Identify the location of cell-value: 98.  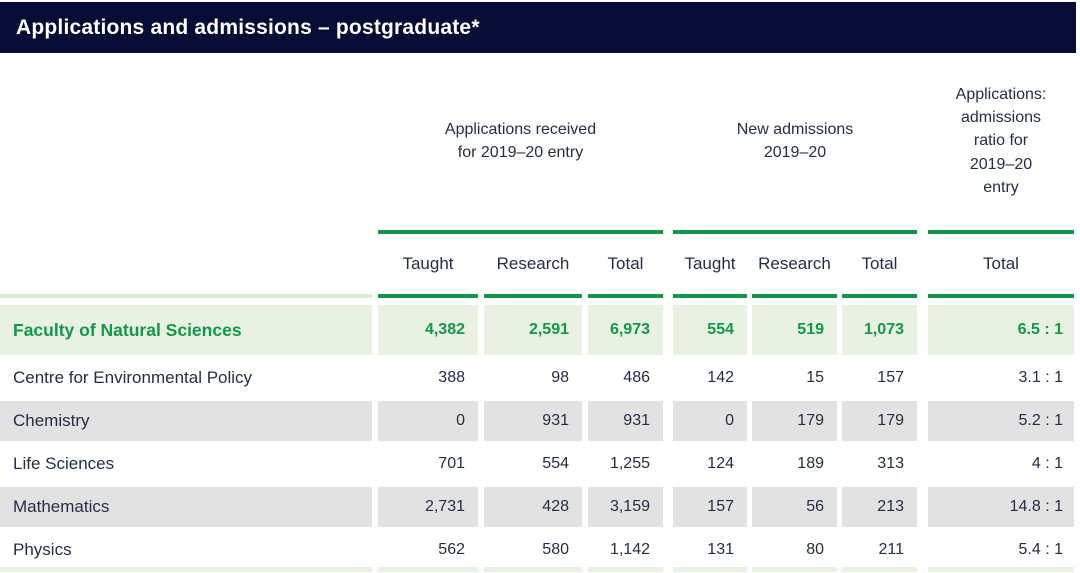
(560, 377).